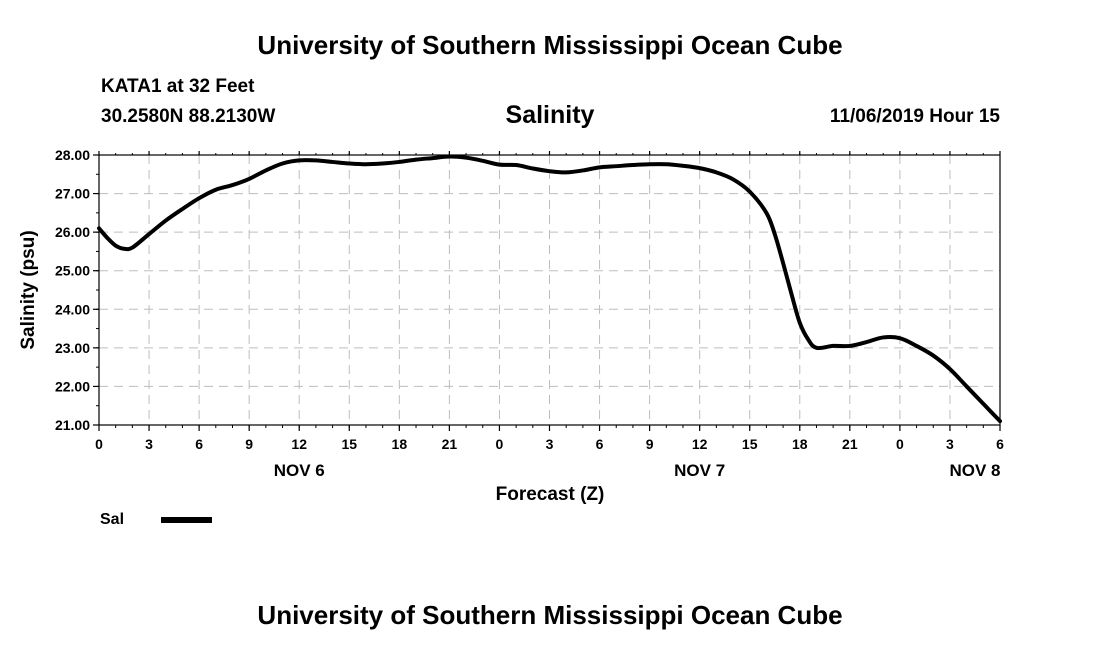  What do you see at coordinates (699, 470) in the screenshot?
I see `day-label: NOV 7` at bounding box center [699, 470].